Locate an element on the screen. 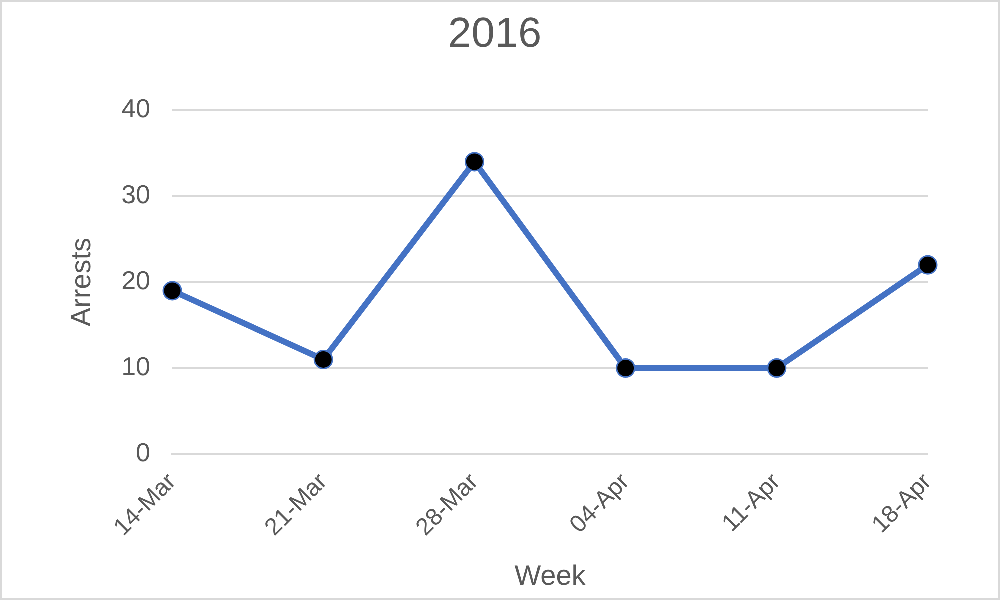 The height and width of the screenshot is (600, 1000). y-tick-label: 30 is located at coordinates (136, 195).